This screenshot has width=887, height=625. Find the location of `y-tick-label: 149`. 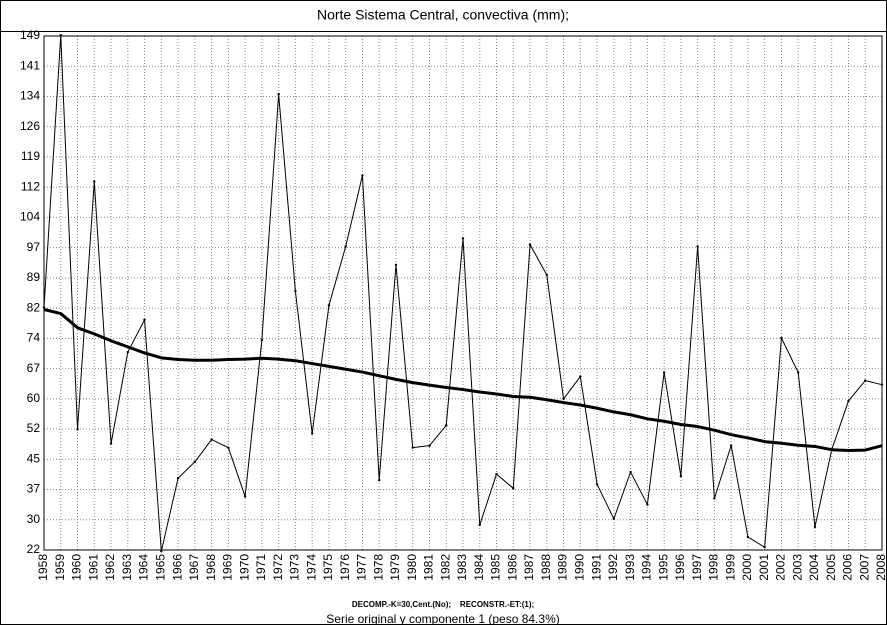

y-tick-label: 149 is located at coordinates (30, 35).